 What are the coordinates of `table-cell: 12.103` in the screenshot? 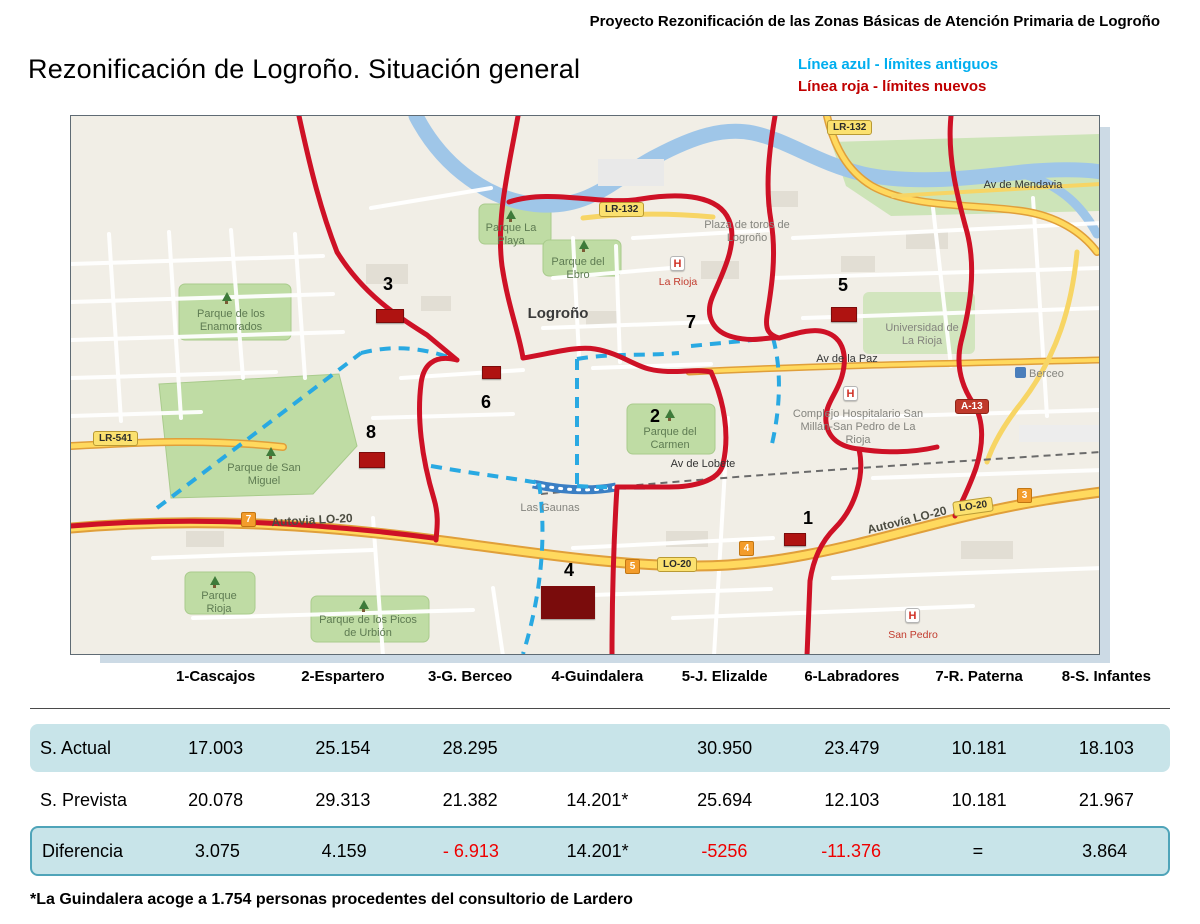 It's located at (852, 799).